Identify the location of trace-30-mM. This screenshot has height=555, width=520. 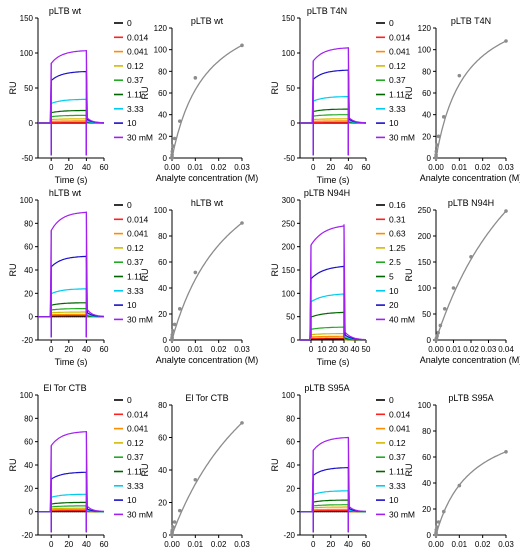
(71, 472).